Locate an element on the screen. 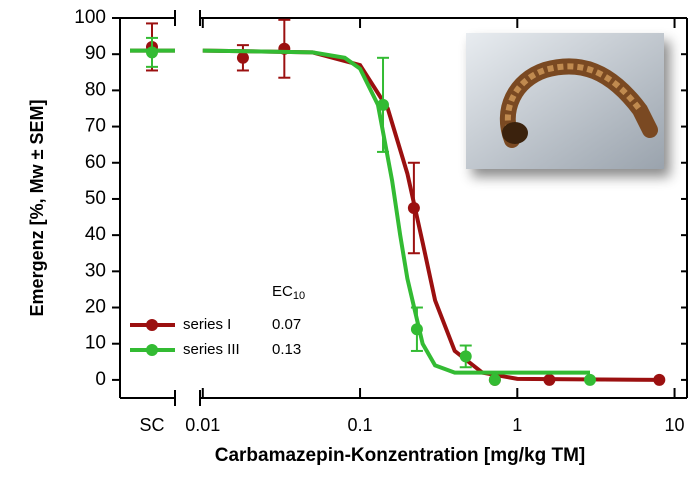 The height and width of the screenshot is (477, 698). x-tick-label: 1 is located at coordinates (517, 425).